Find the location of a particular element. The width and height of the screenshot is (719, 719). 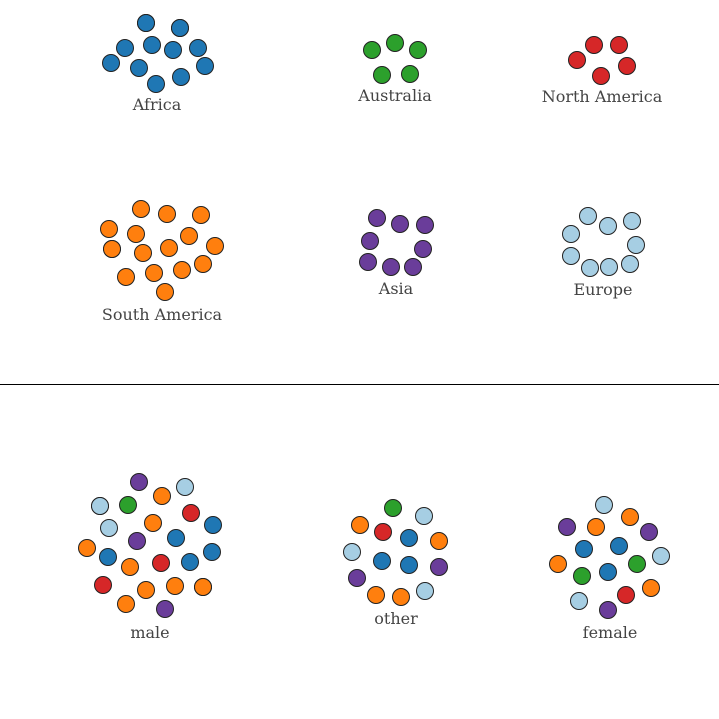

cluster-label: North America is located at coordinates (602, 96).